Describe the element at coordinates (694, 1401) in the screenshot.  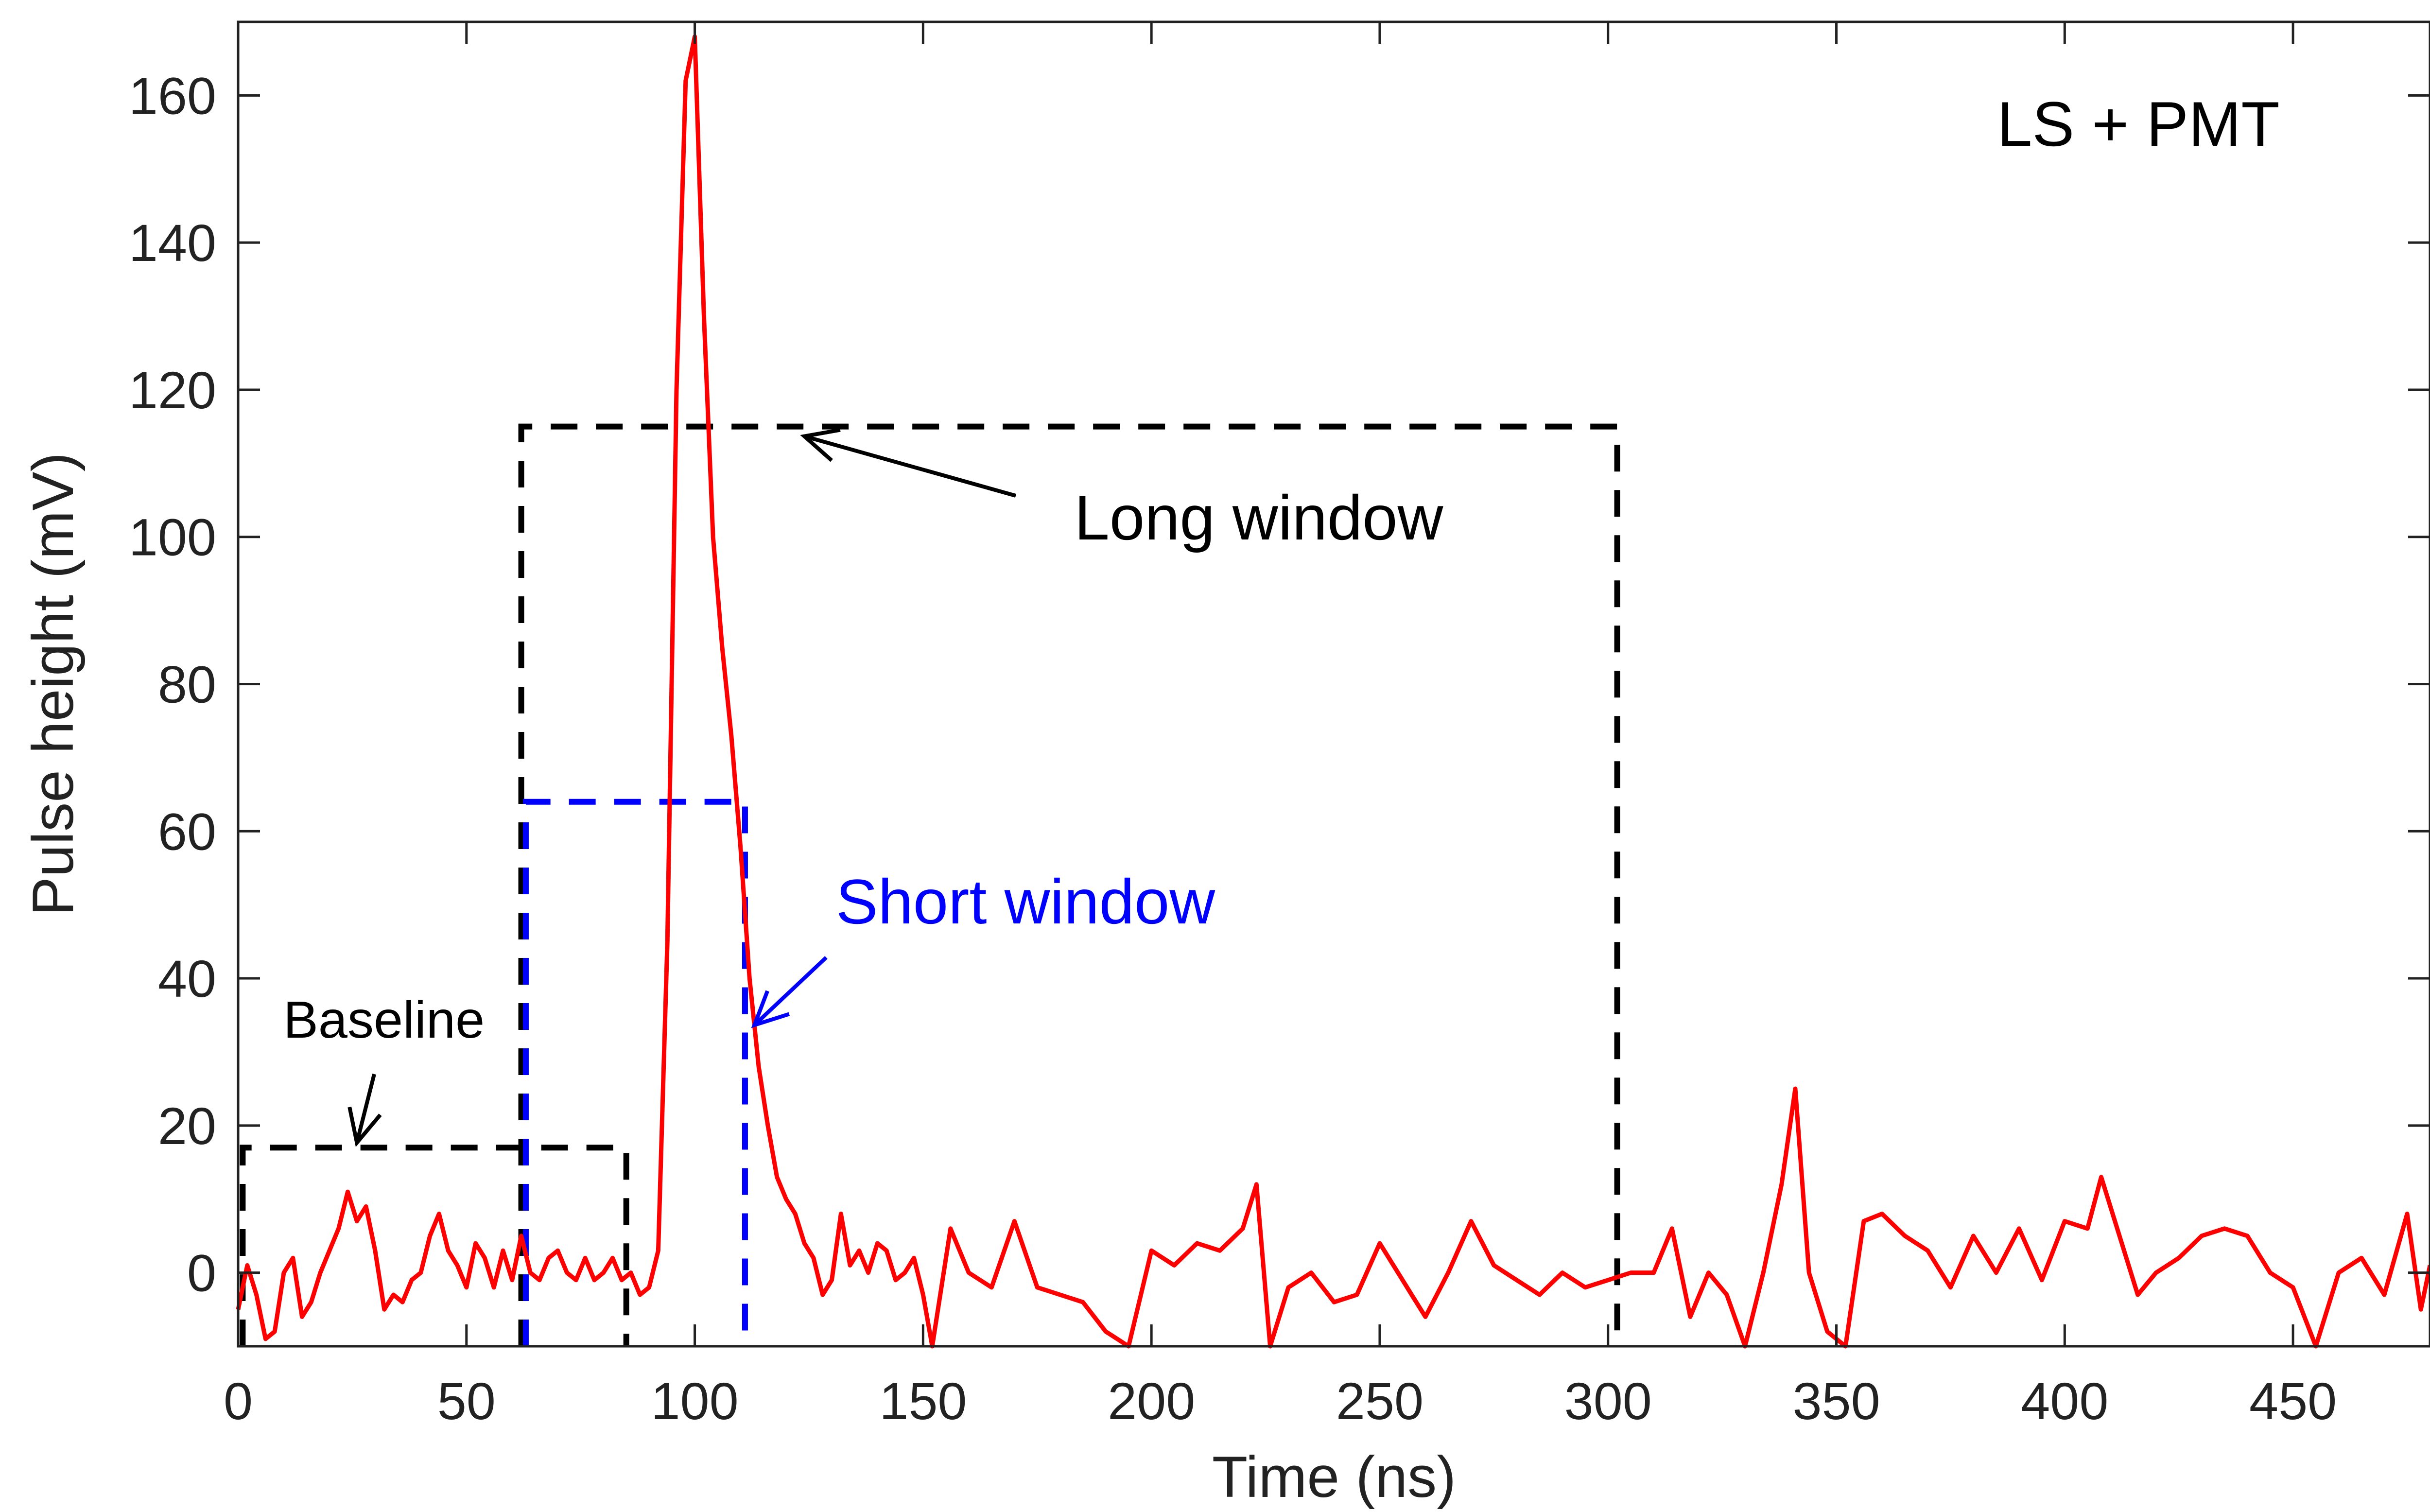
I see `x-tick-label: 100` at that location.